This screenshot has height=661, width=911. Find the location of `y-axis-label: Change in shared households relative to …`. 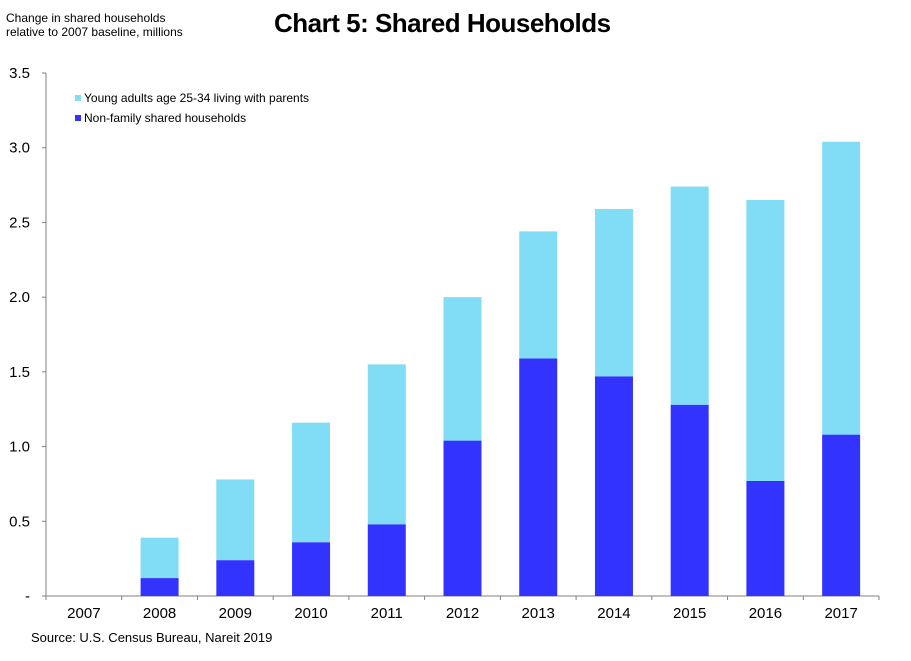

y-axis-label: Change in shared households relative to … is located at coordinates (94, 25).